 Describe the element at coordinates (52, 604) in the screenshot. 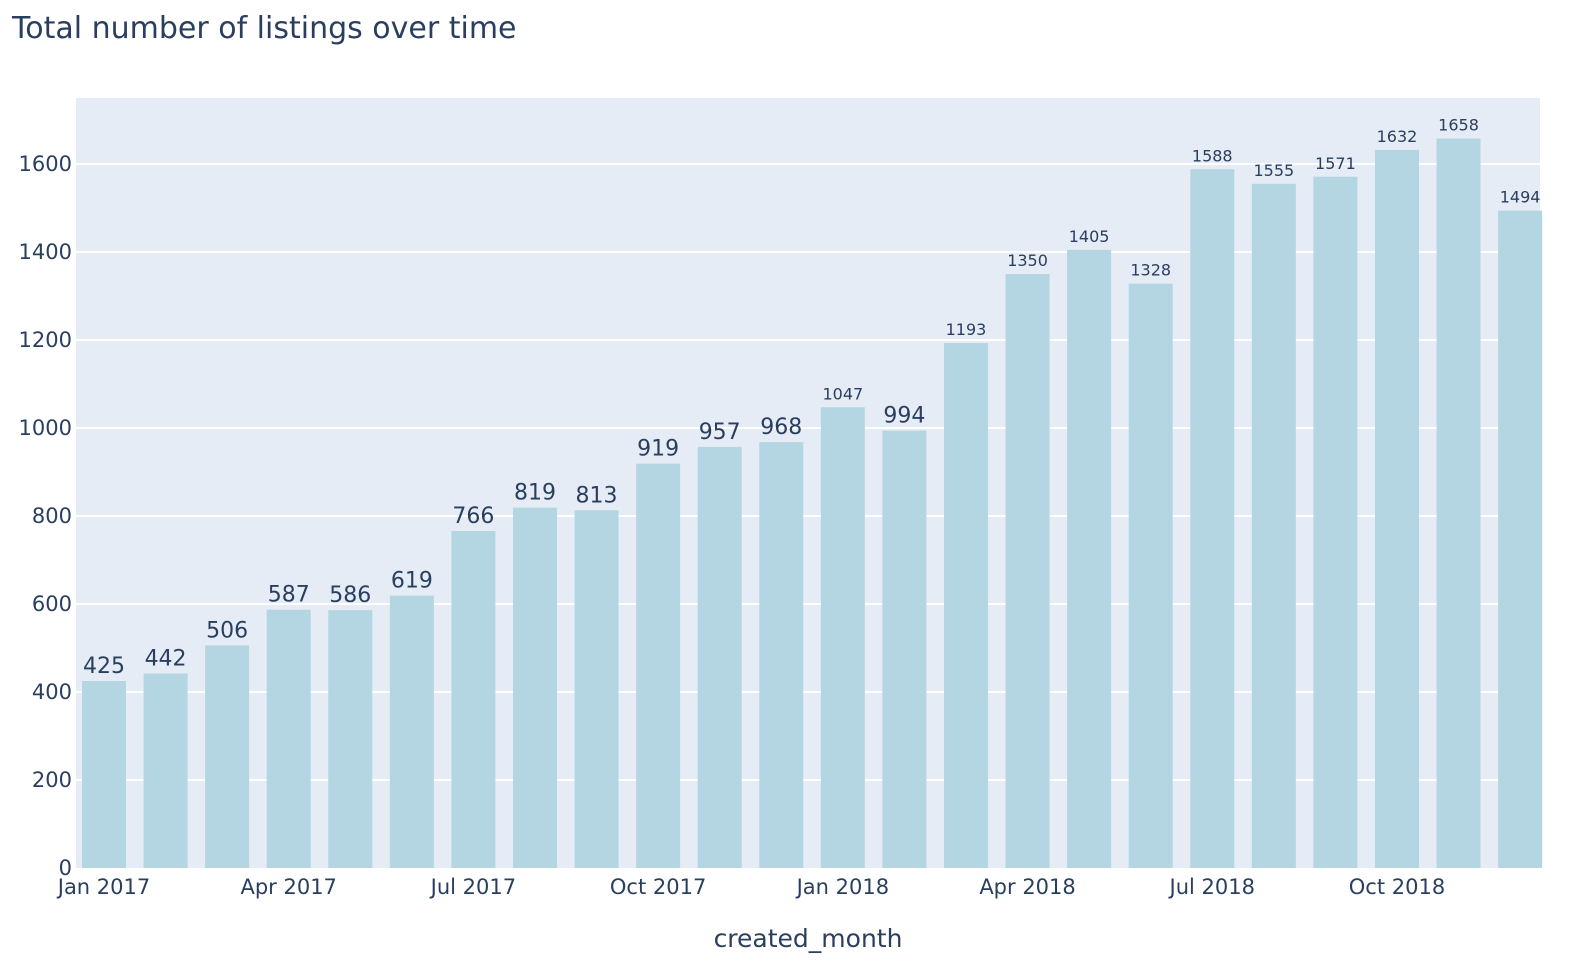

I see `y-tick-label: 600` at that location.